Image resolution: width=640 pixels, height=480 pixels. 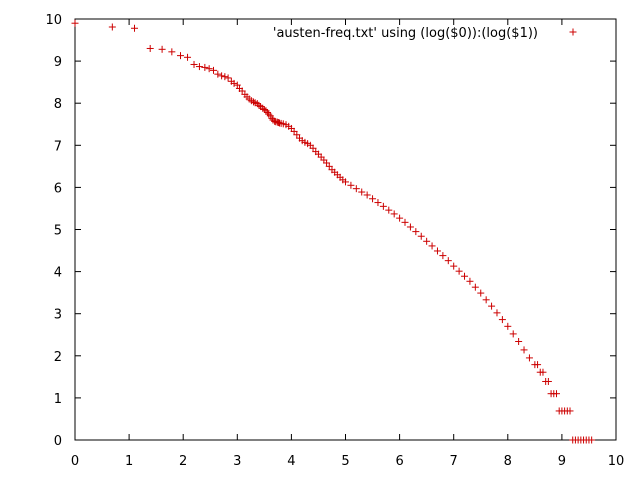 I want to click on y-tick-label: 10, so click(x=53, y=20).